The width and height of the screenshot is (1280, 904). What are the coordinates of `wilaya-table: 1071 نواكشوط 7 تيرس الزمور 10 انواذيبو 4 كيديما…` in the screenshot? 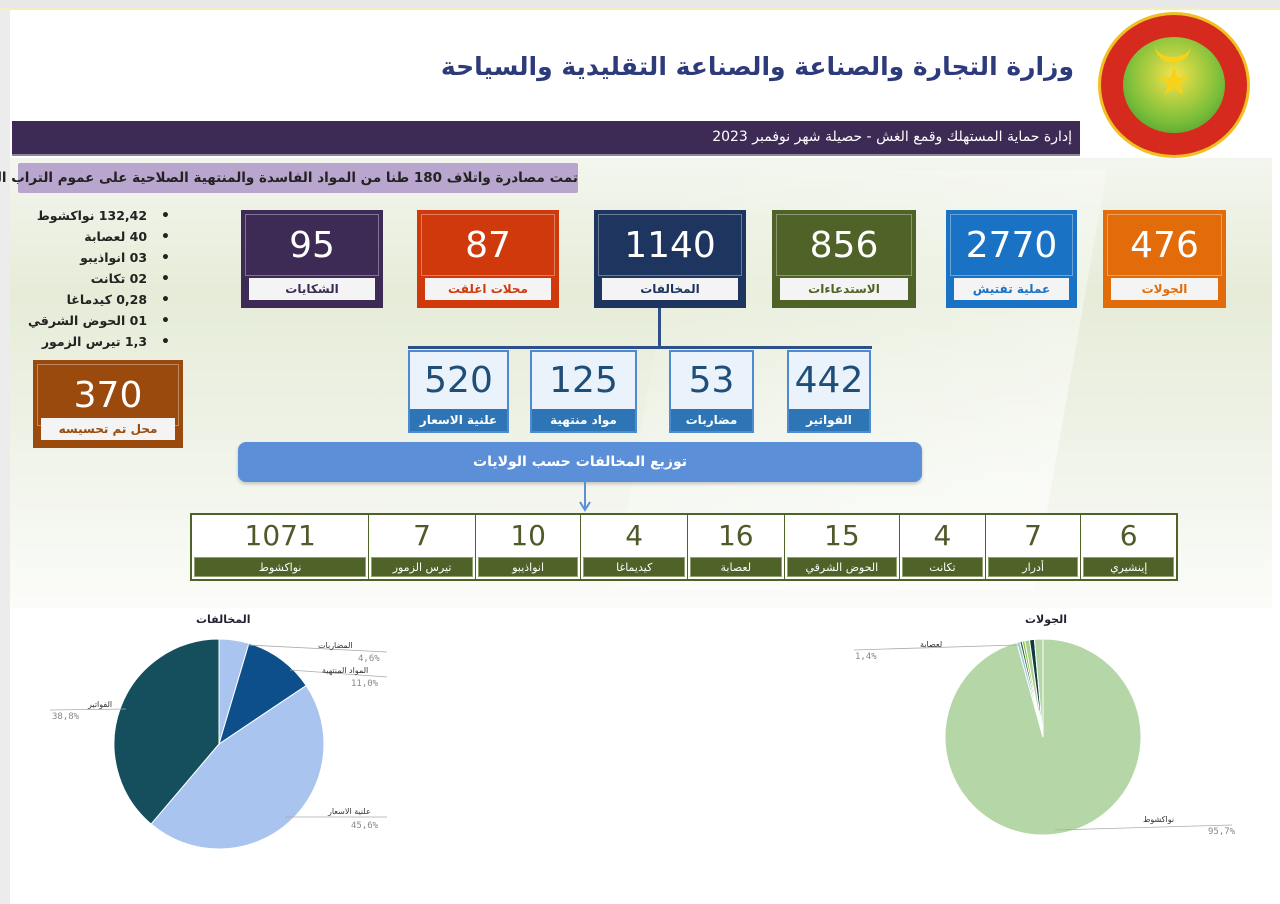 It's located at (684, 547).